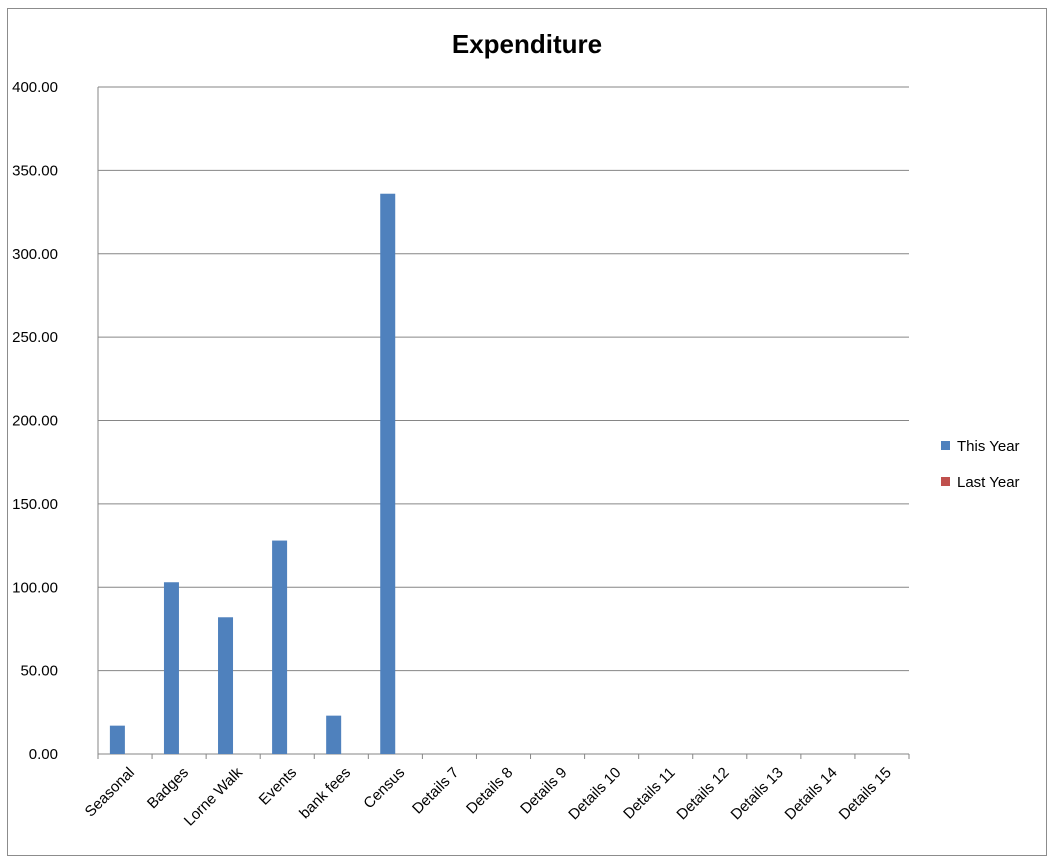  I want to click on x-tick-label: Census, so click(384, 788).